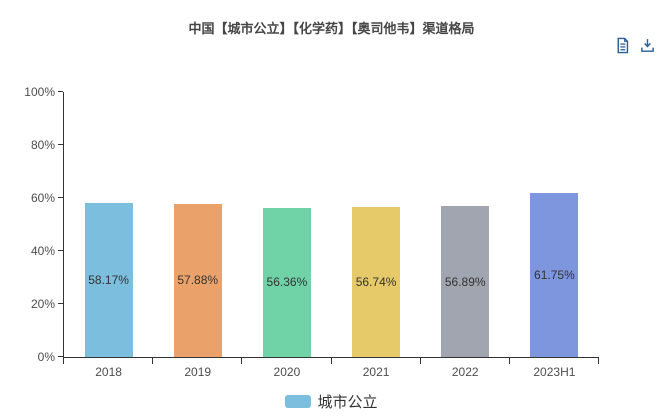 This screenshot has height=417, width=663. I want to click on bar-2020: 56.36%, so click(286, 282).